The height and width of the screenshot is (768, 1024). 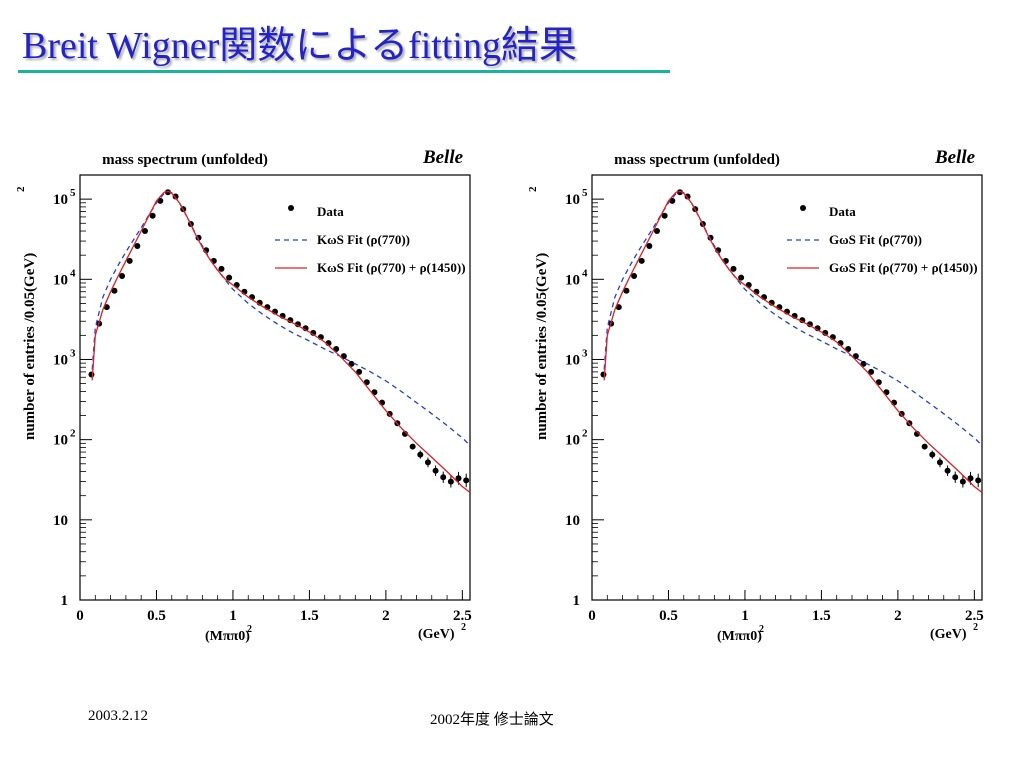 What do you see at coordinates (344, 71) in the screenshot?
I see `title-underline` at bounding box center [344, 71].